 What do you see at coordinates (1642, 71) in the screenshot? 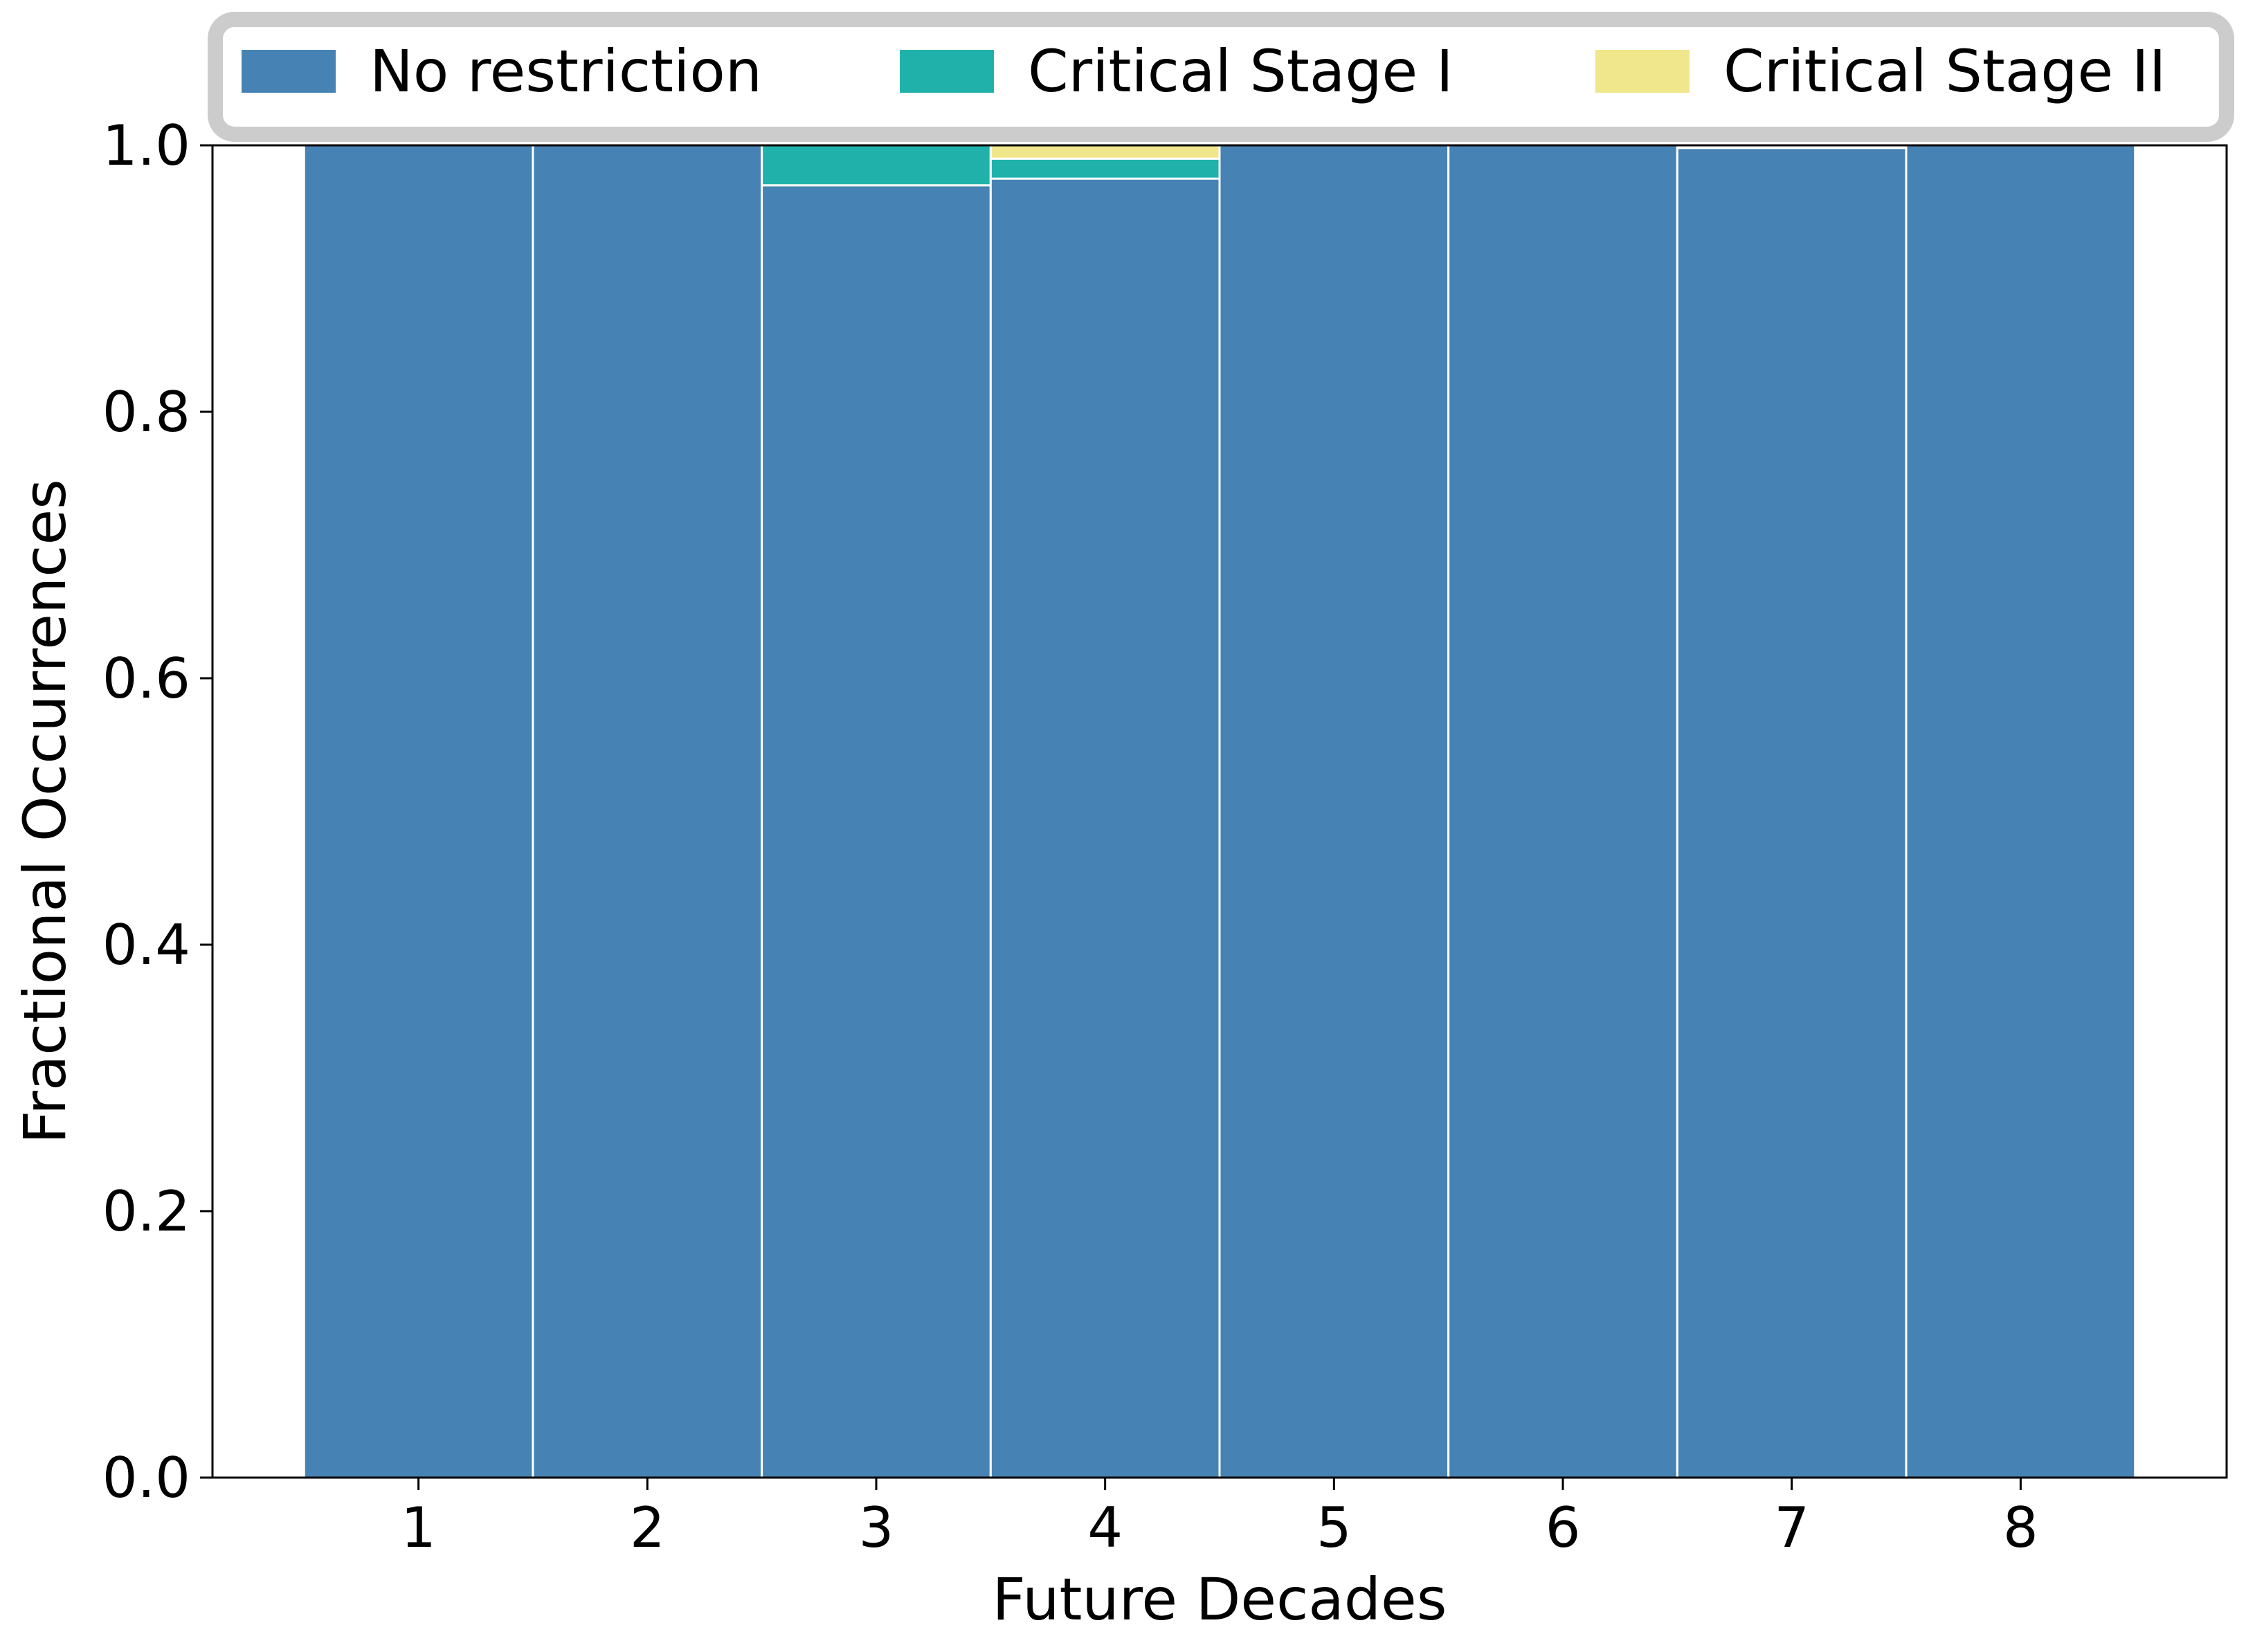
I see `legend-swatch-critical-stage-ii` at bounding box center [1642, 71].